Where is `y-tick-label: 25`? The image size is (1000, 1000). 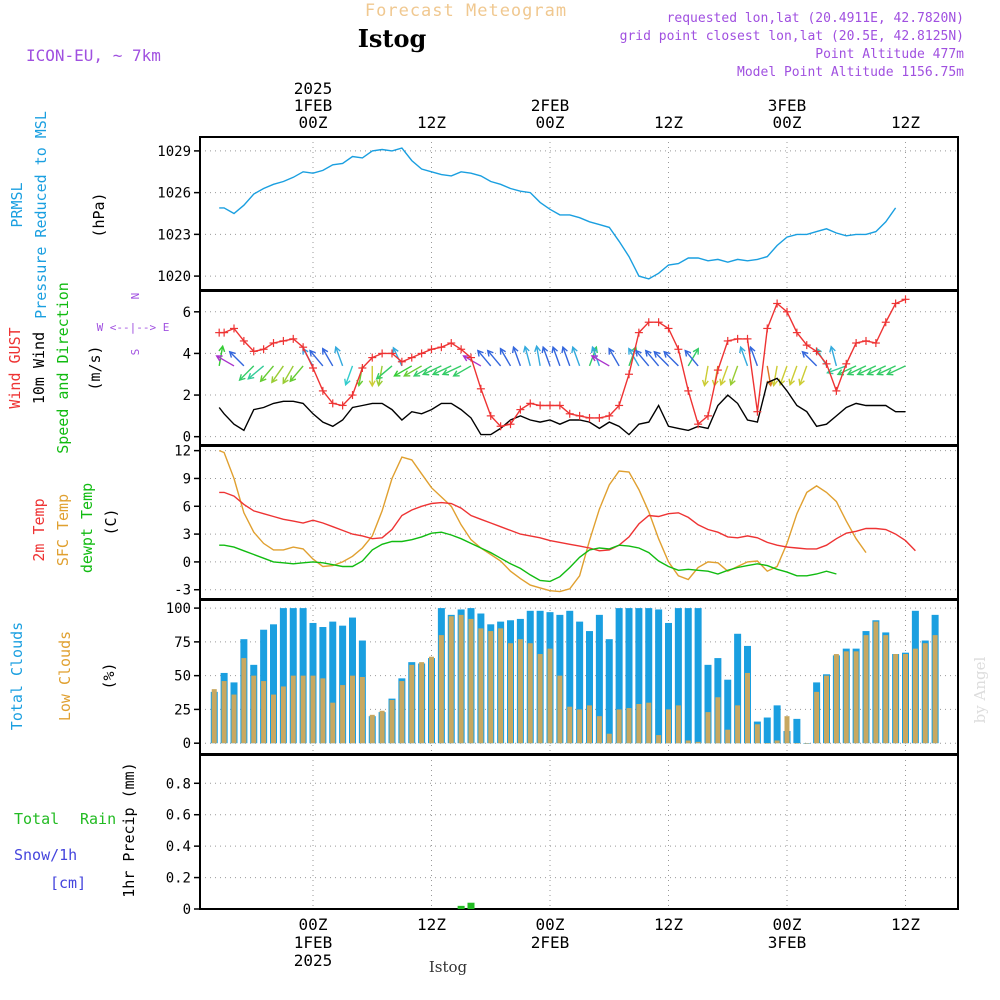 y-tick-label: 25 is located at coordinates (182, 710).